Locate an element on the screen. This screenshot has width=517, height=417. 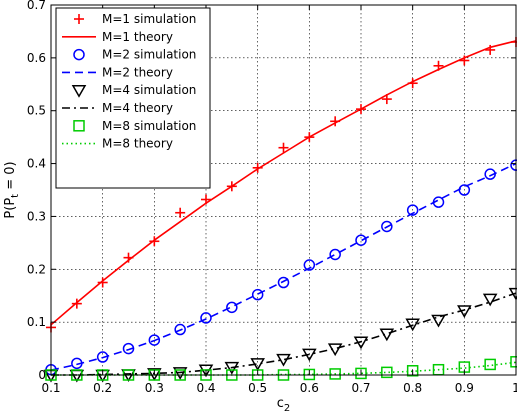
legend-entry-m-4-simulation: M=4 simulation is located at coordinates (133, 90).